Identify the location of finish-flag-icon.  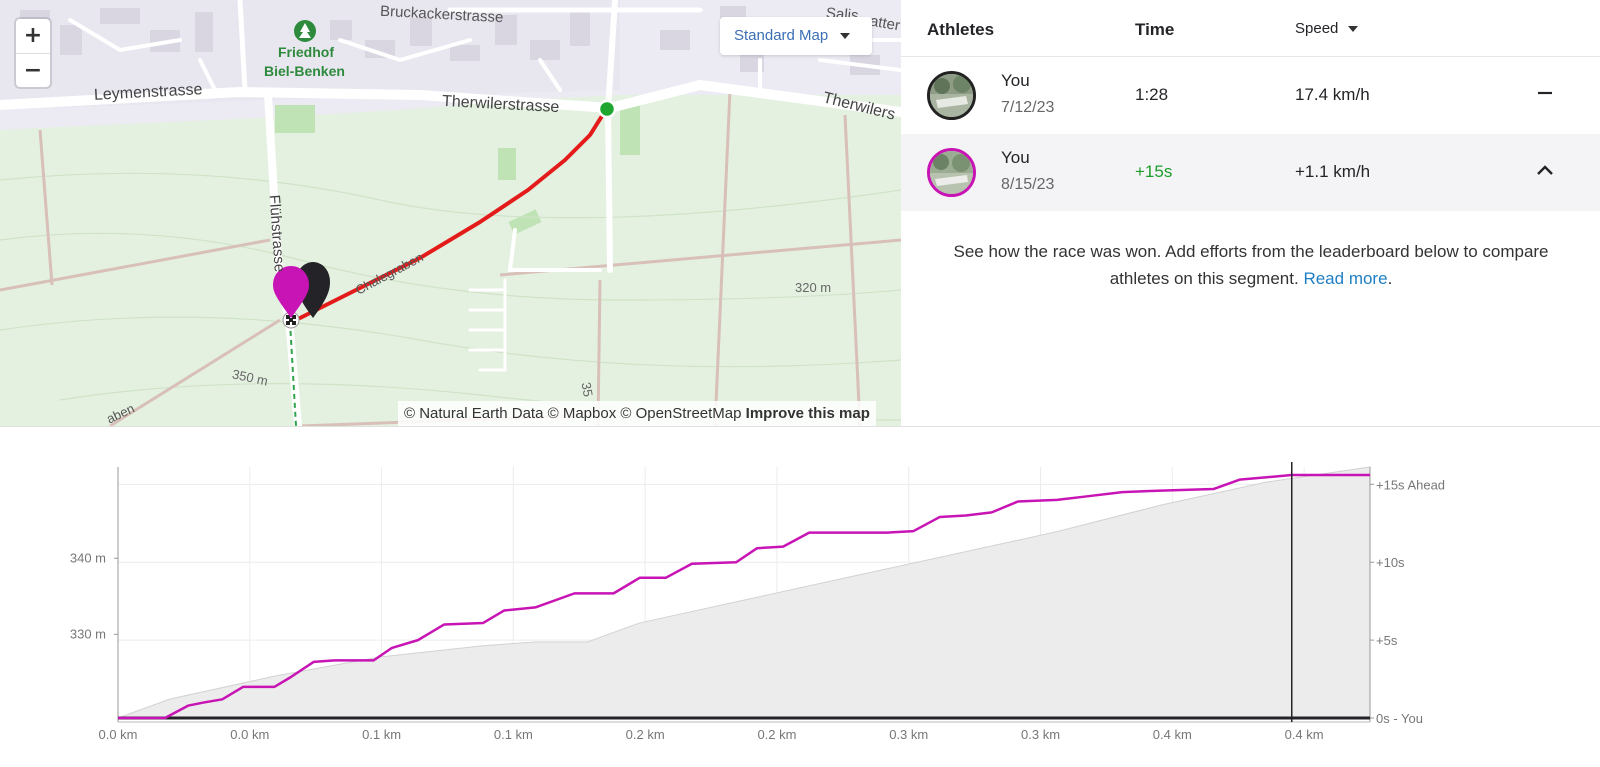
(291, 320).